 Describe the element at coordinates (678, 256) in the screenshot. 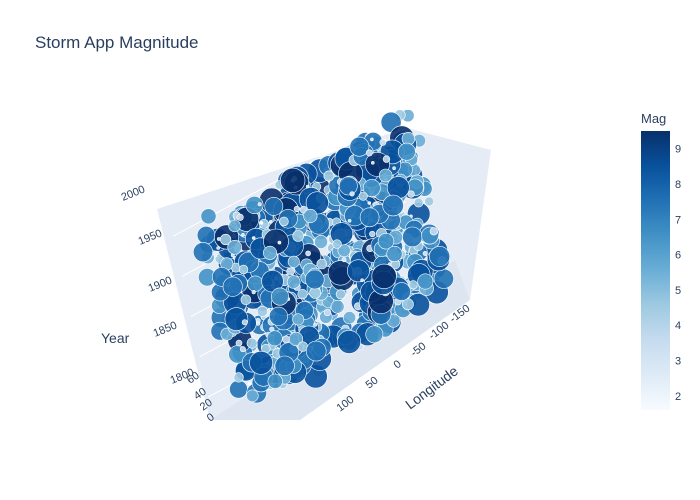

I see `colorbar-tick-label: 6` at that location.